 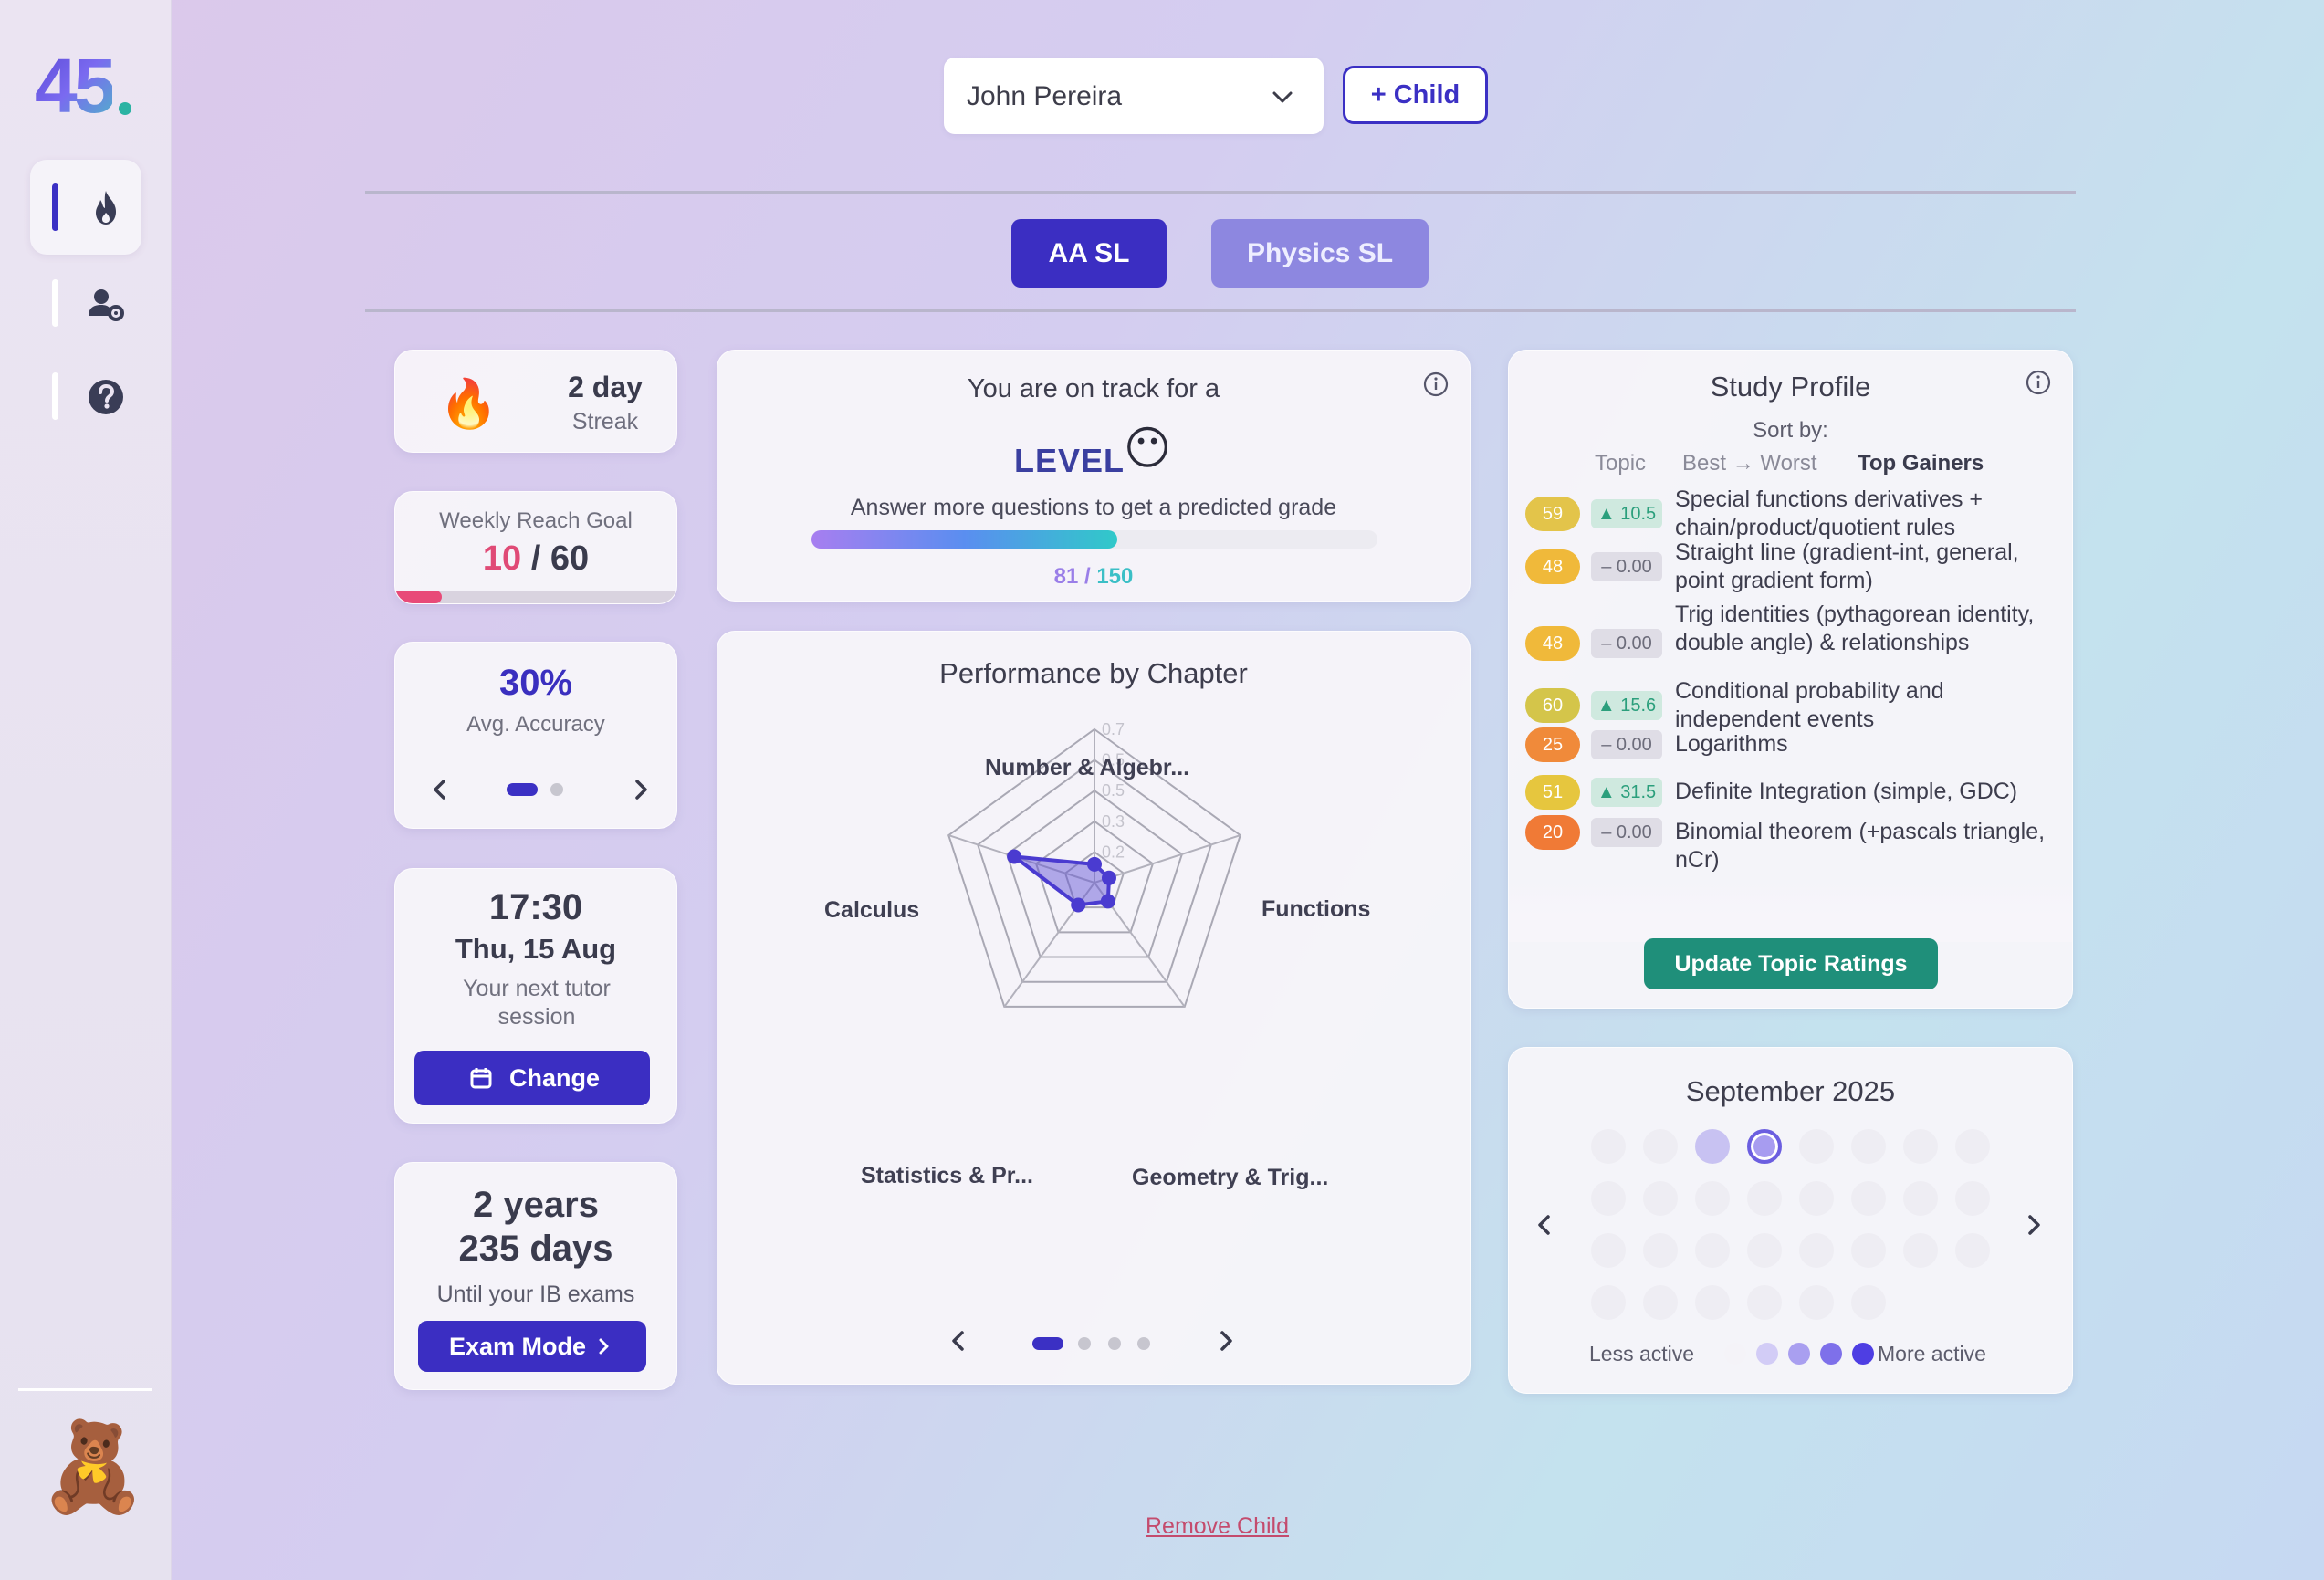 What do you see at coordinates (85, 396) in the screenshot?
I see `sidebar-item-help` at bounding box center [85, 396].